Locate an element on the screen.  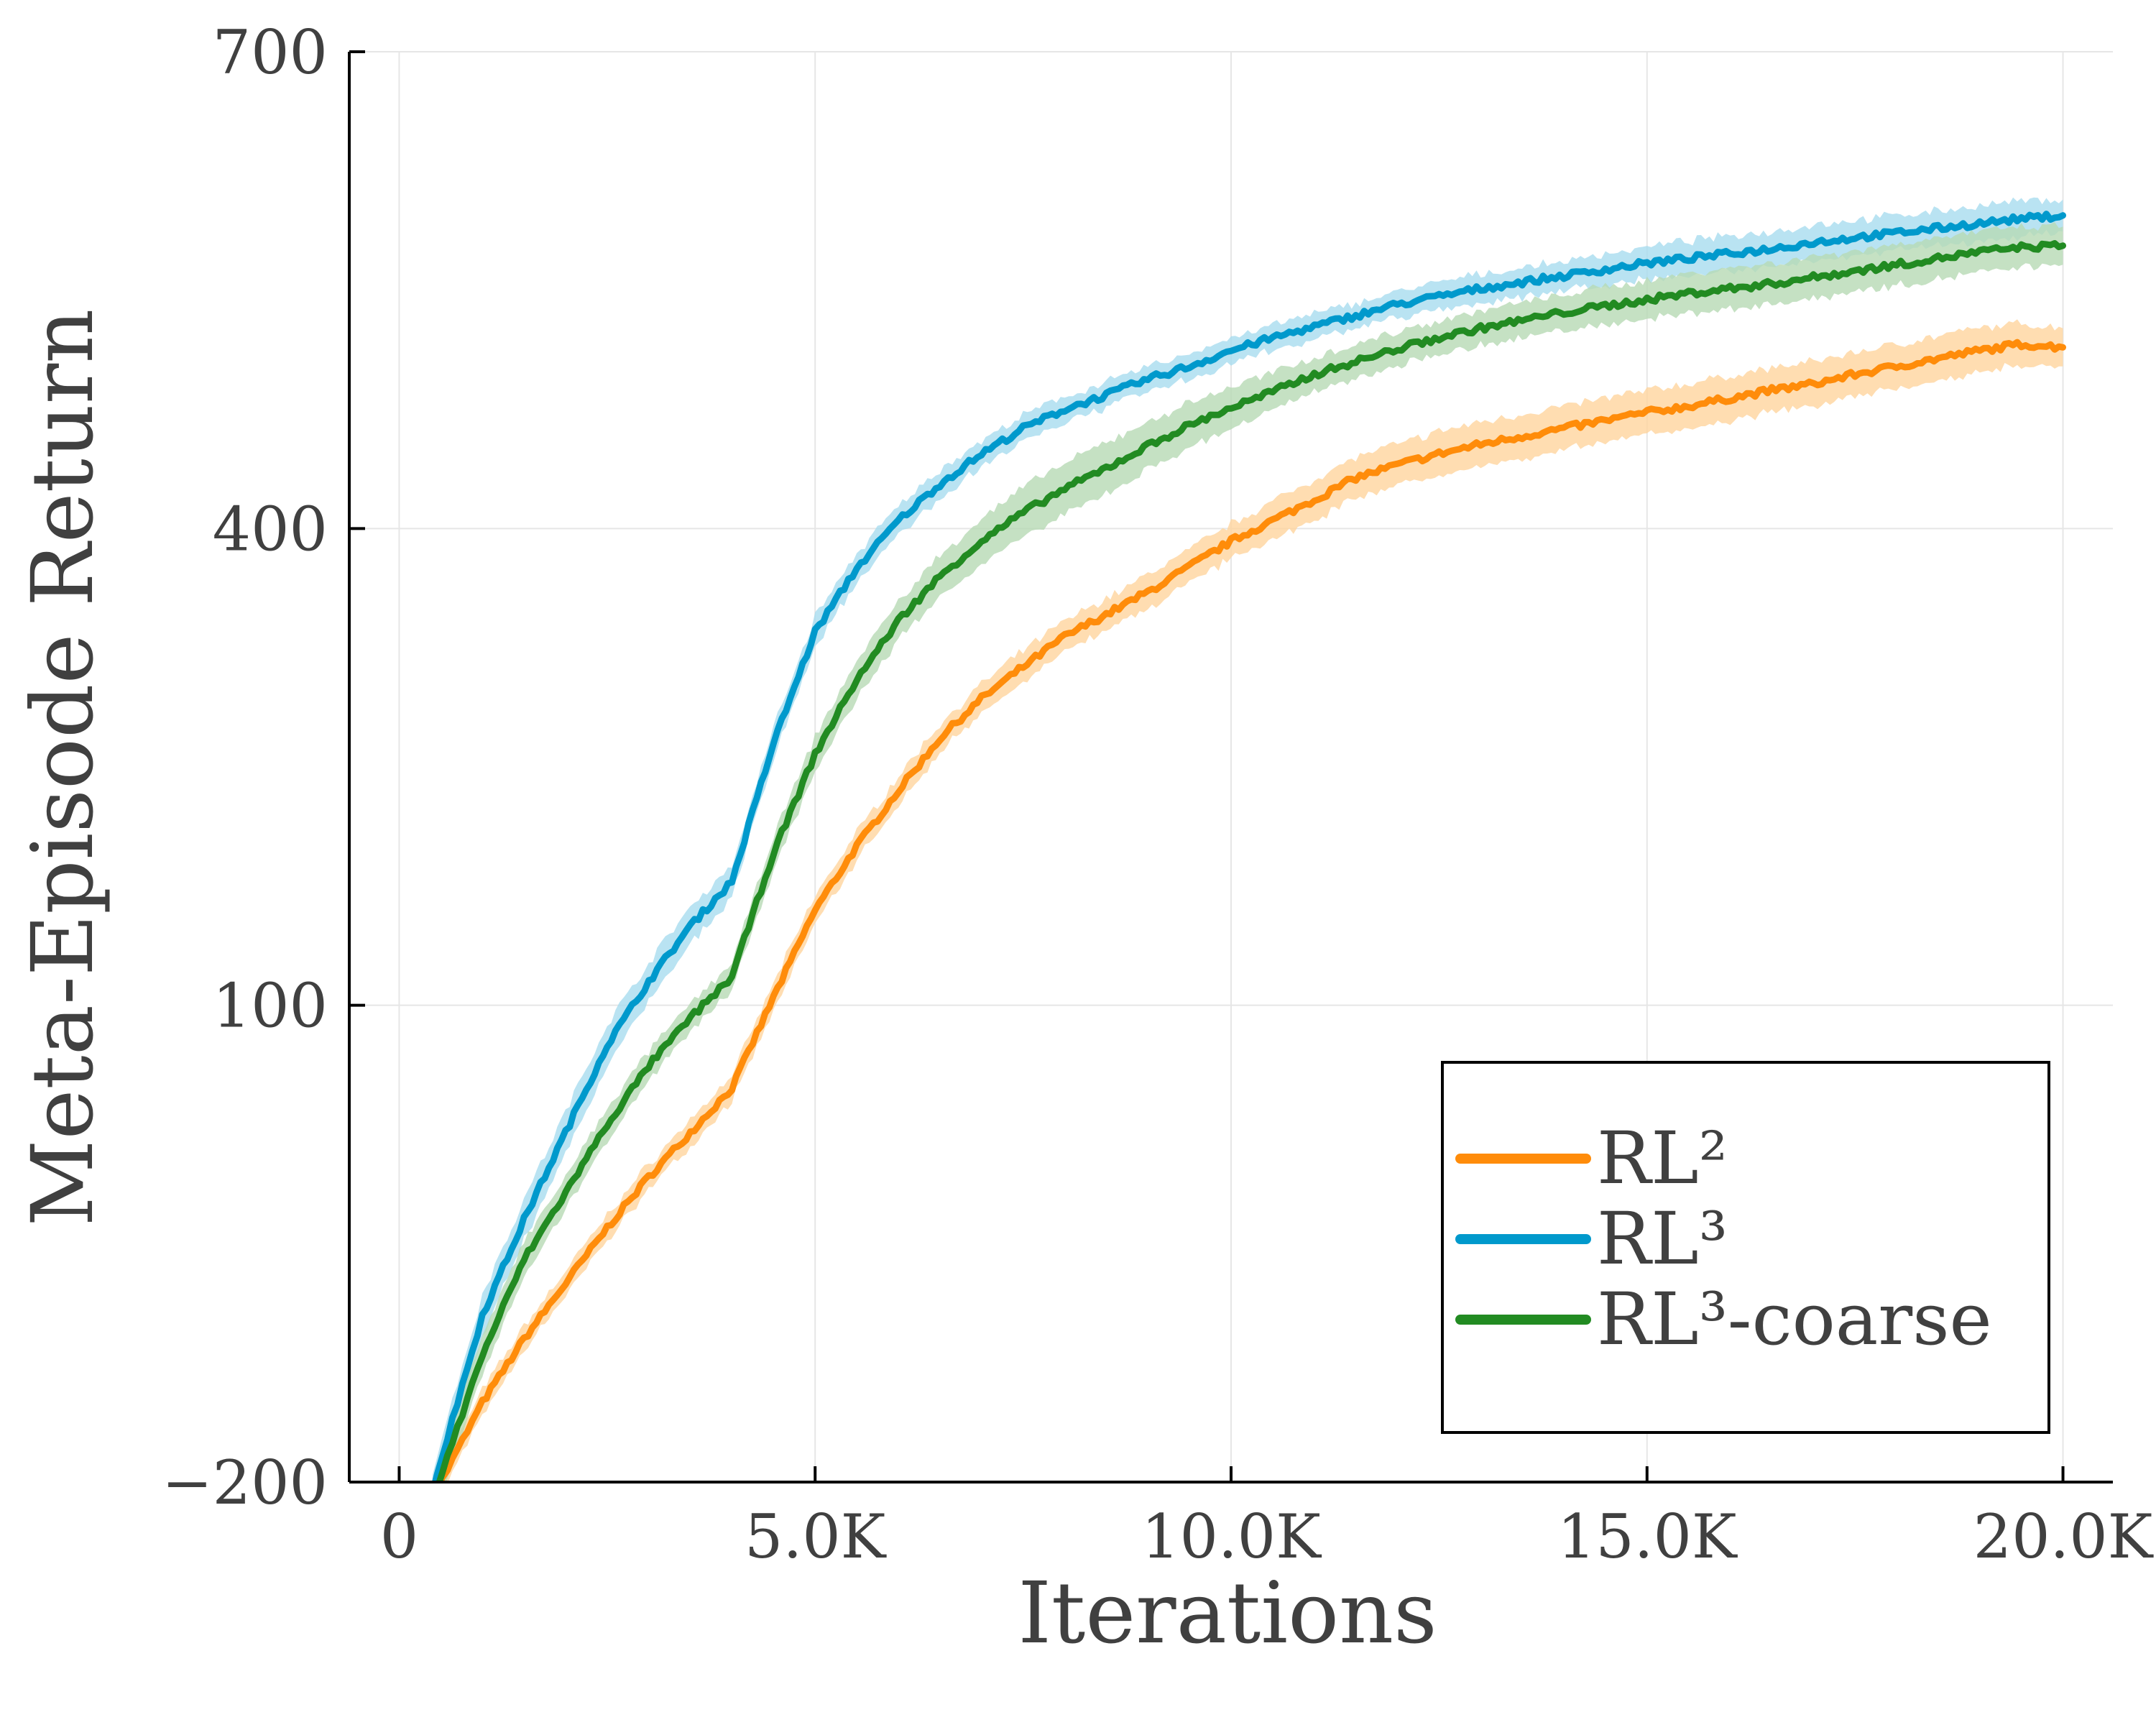
x-tick-label: 15.0K is located at coordinates (1647, 1536).